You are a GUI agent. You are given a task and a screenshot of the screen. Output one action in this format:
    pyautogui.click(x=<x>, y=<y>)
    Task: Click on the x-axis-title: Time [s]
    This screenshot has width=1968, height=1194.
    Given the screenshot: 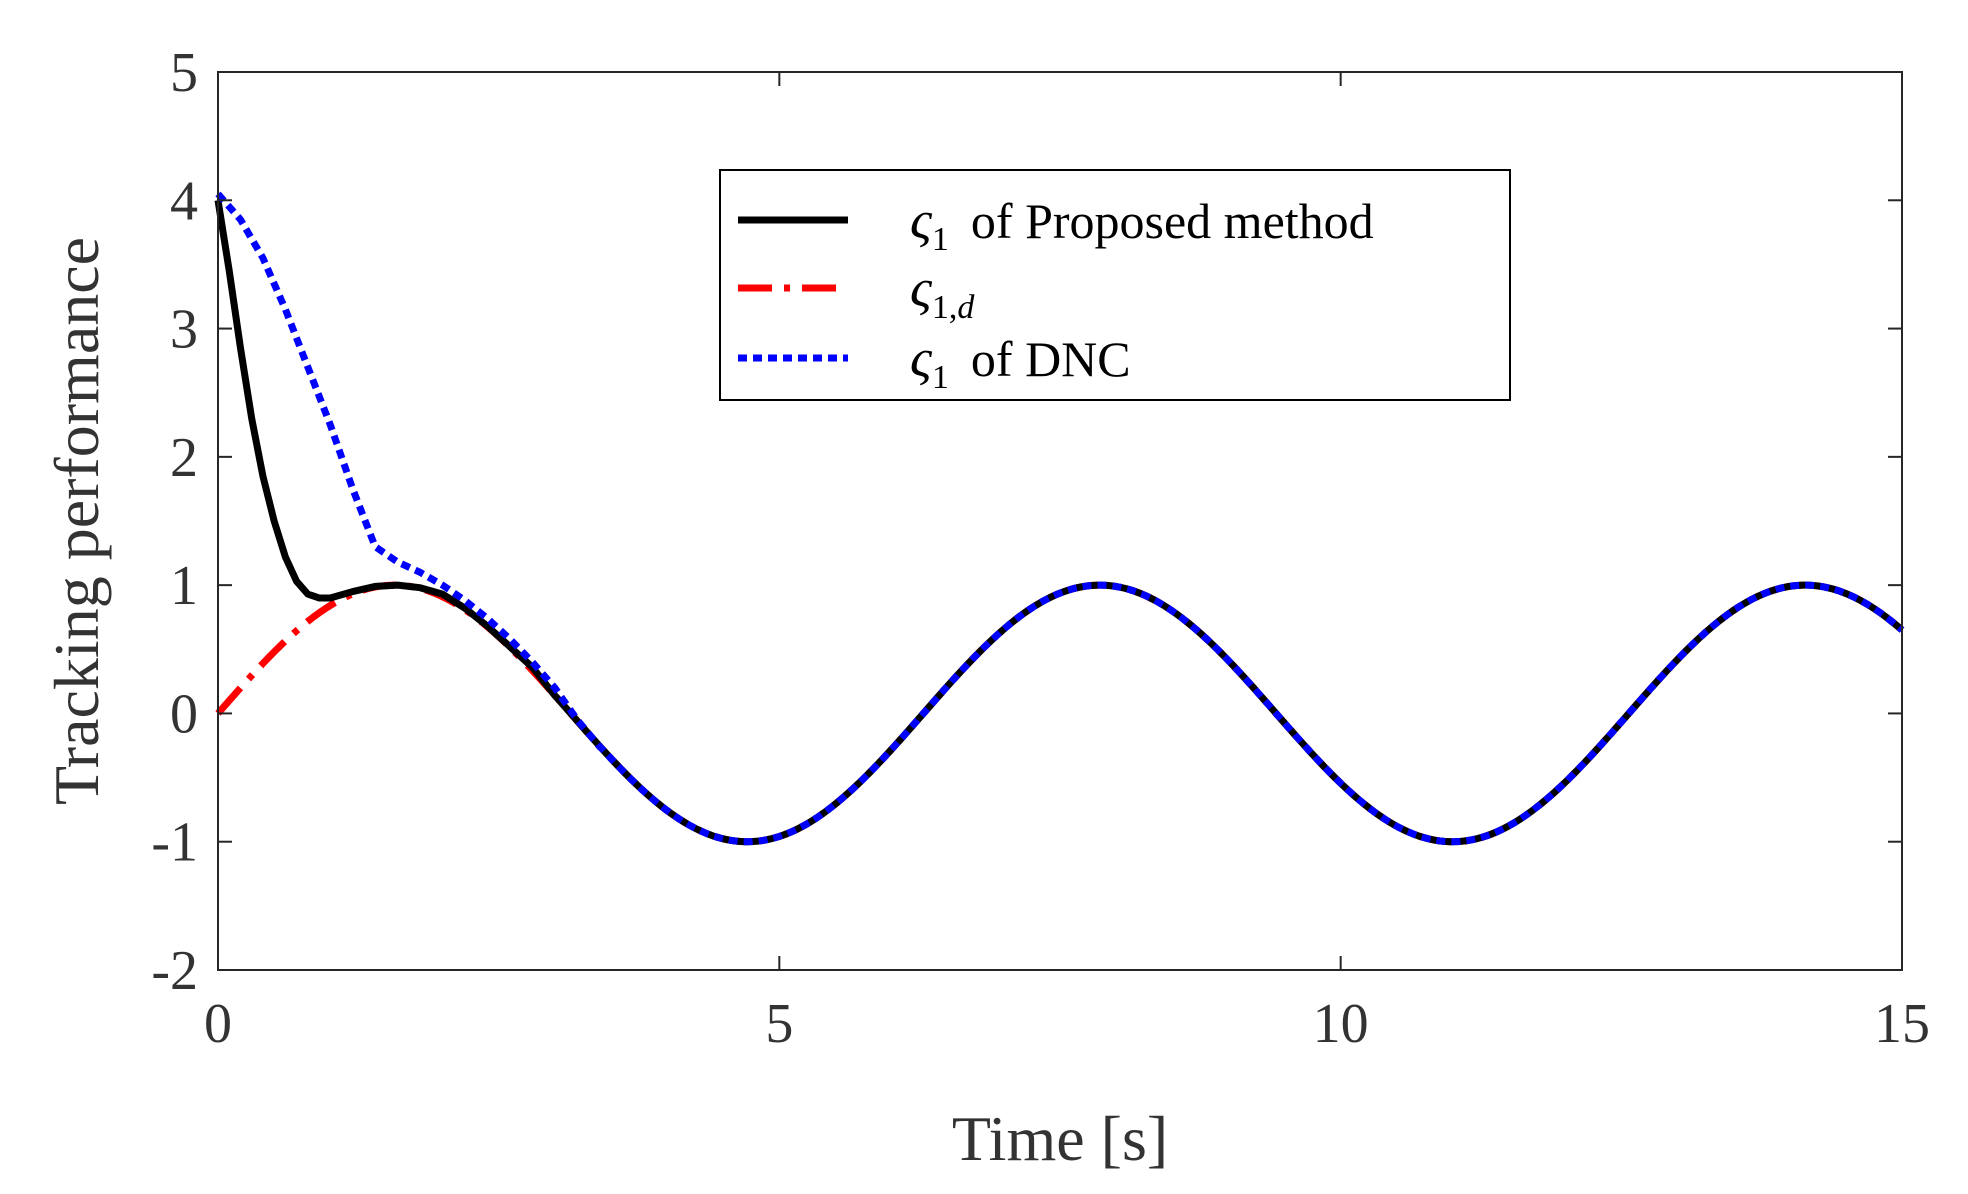 What is the action you would take?
    pyautogui.click(x=1060, y=1138)
    